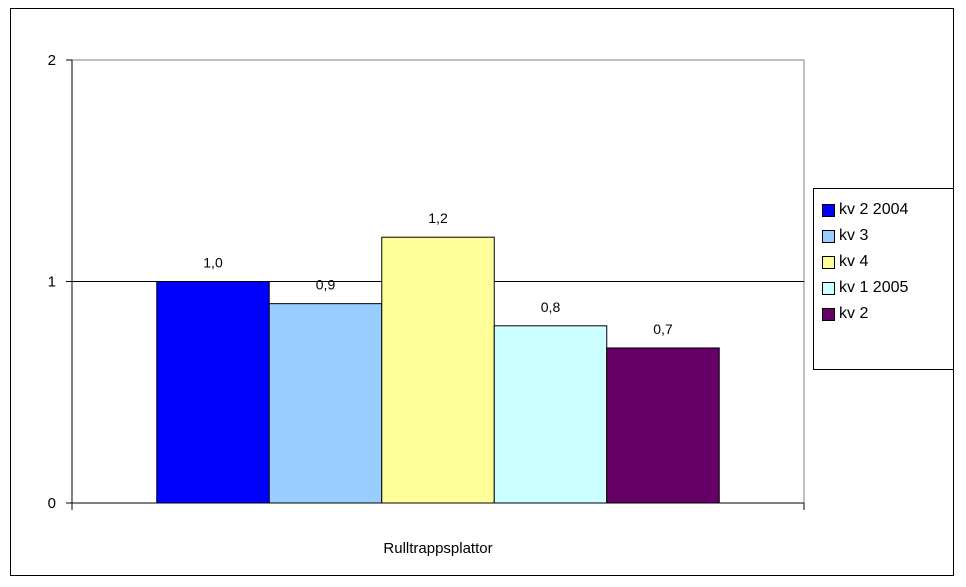 The image size is (966, 587). I want to click on legend-label: kv 2 2004, so click(874, 209).